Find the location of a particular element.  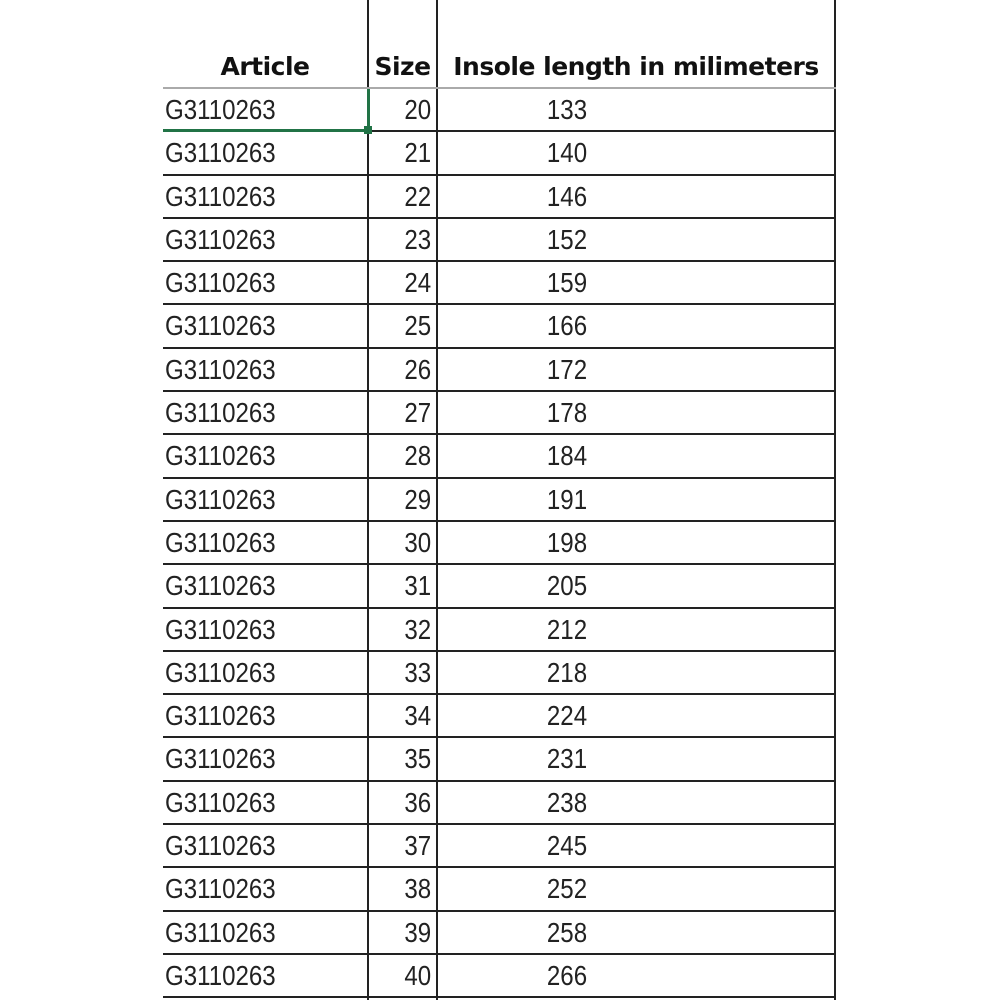

cell-size: 36 is located at coordinates (417, 802).